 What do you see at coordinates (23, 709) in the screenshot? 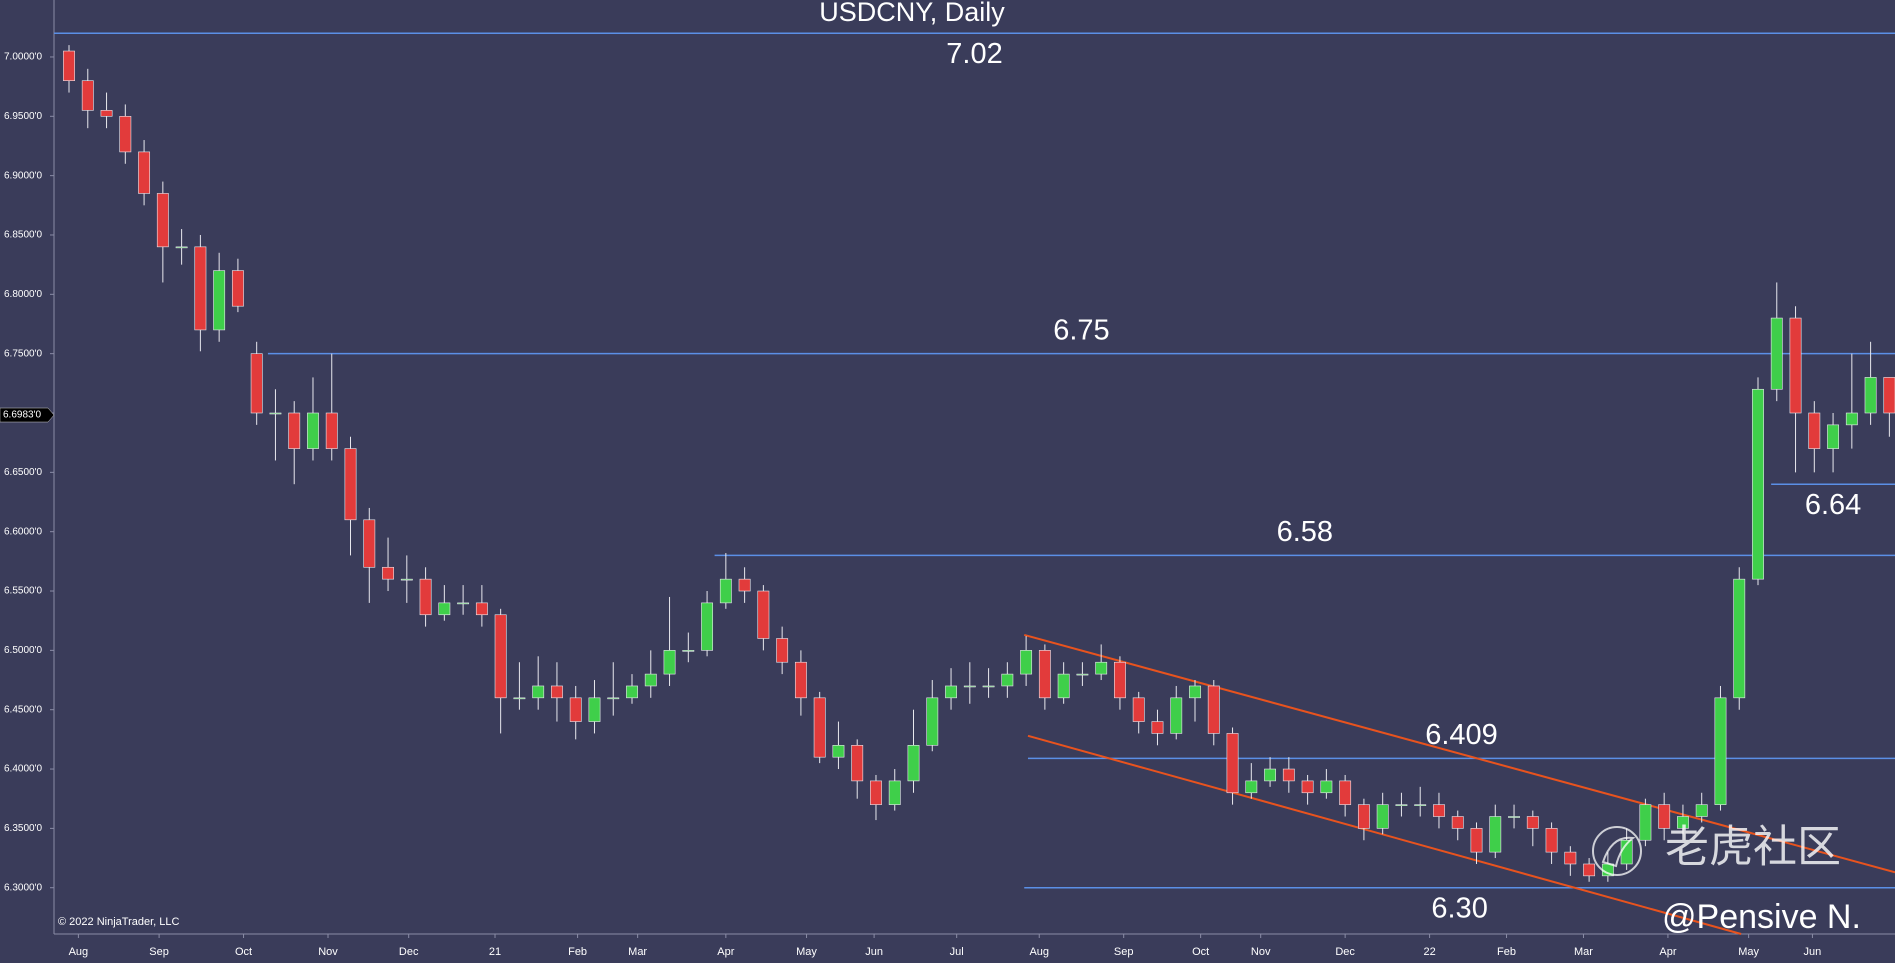
I see `y-tick-label: 6.4500'0` at bounding box center [23, 709].